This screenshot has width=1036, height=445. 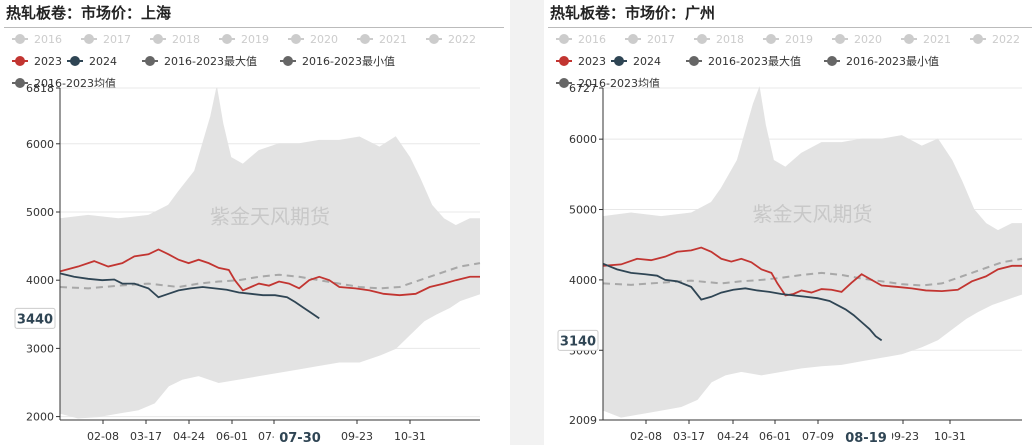 I want to click on panel-gap, so click(x=527, y=222).